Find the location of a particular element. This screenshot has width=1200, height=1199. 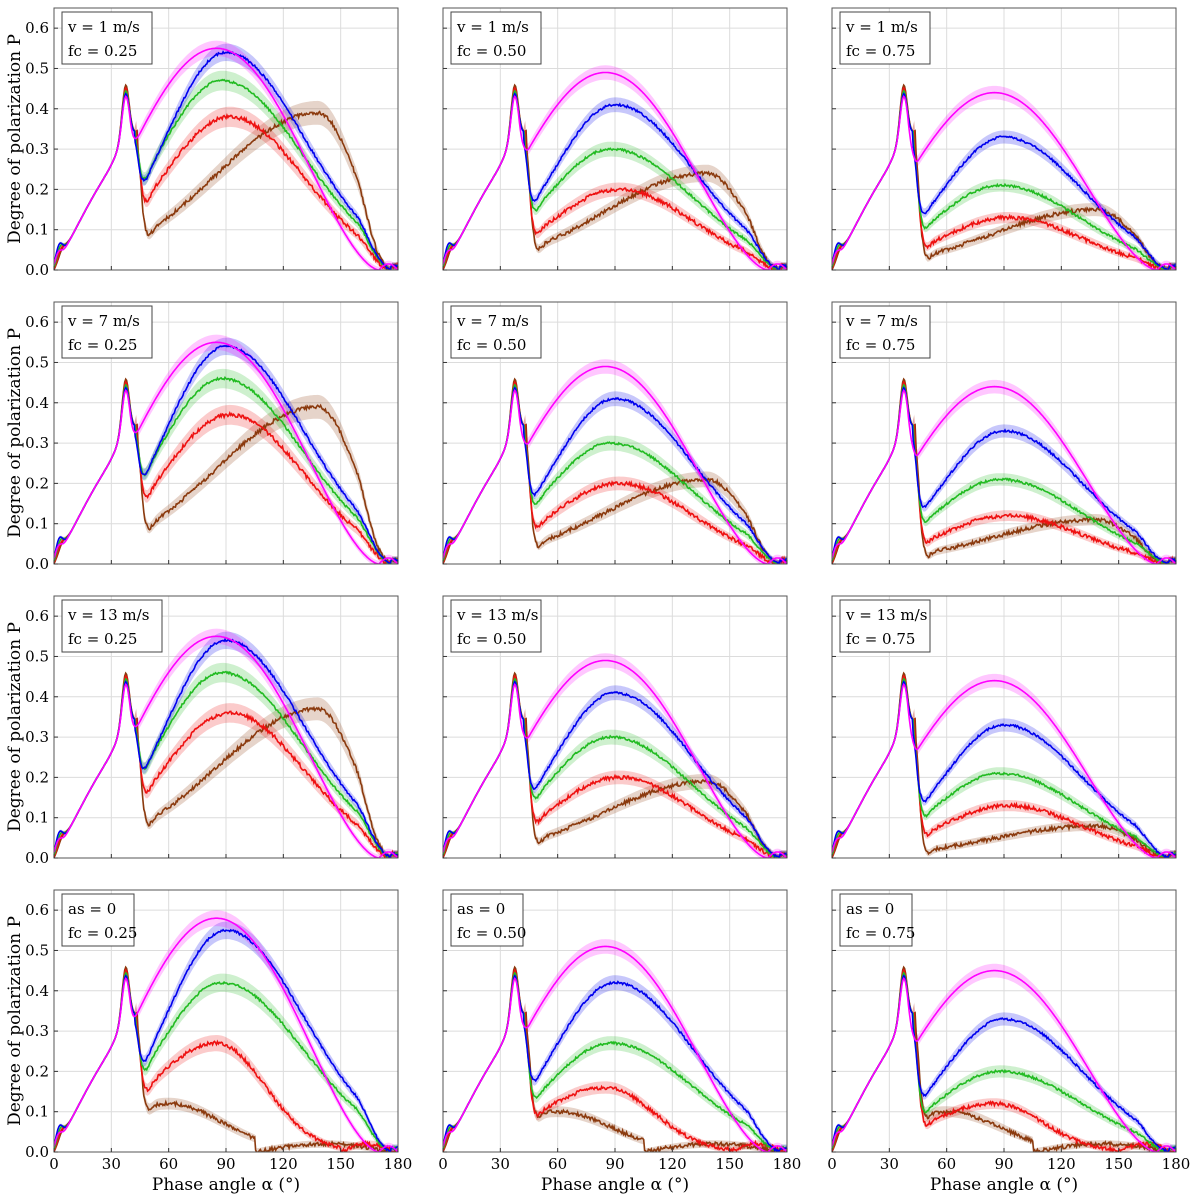

panel-r3-c3: v = 13 m/s fc = 0.75 is located at coordinates (1004, 727).